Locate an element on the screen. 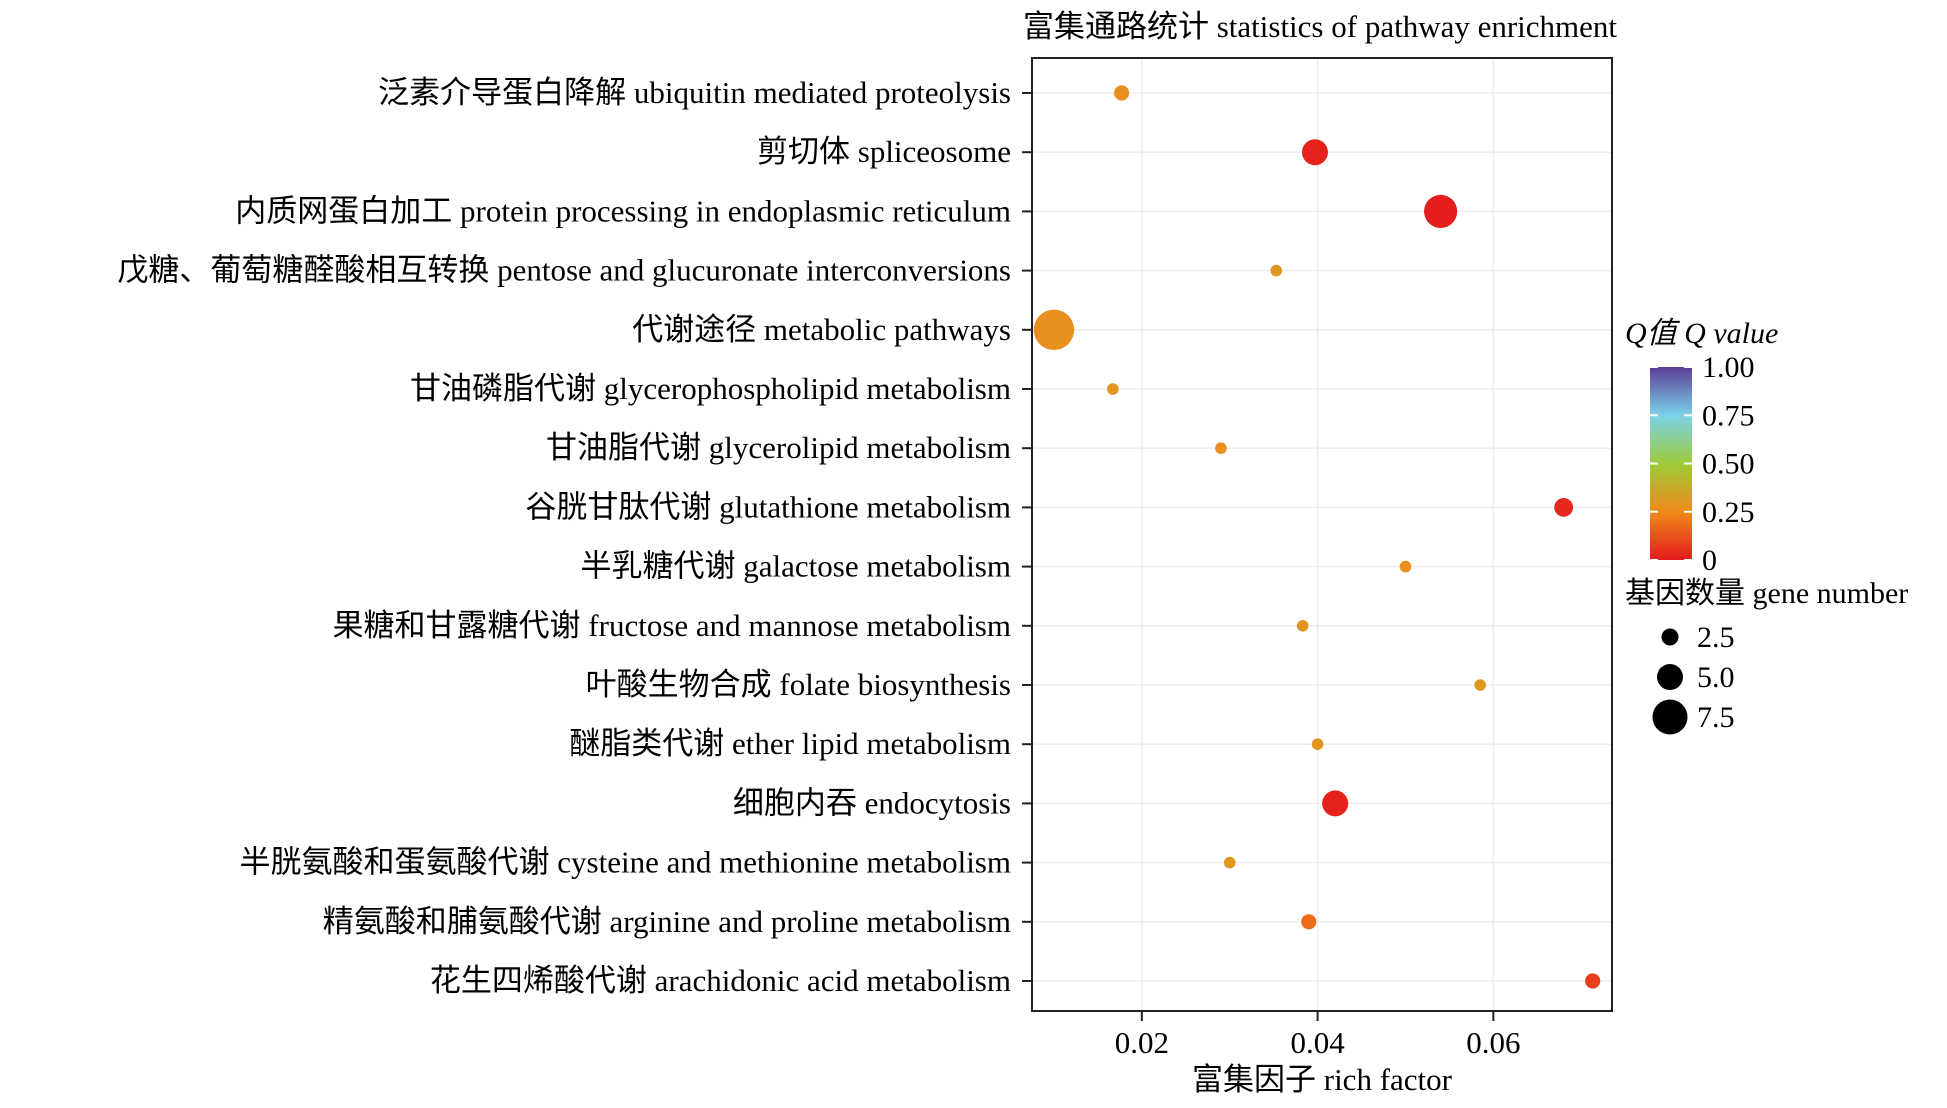 The image size is (1947, 1108). x-ticks: 0.02 0.04 0.06 is located at coordinates (1317, 1035).